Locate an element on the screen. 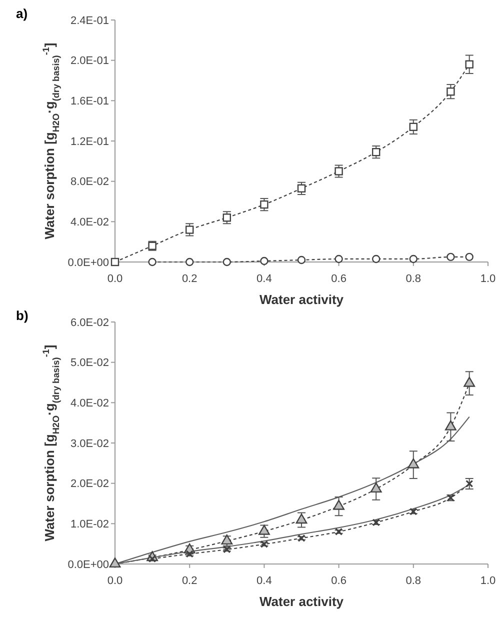 Image resolution: width=503 pixels, height=624 pixels. chart-title: b) is located at coordinates (22, 315).